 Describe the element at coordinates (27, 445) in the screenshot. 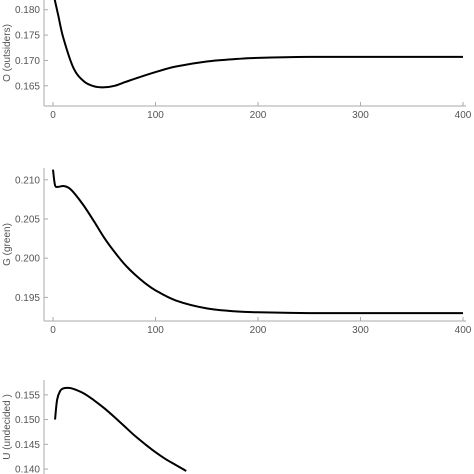

I see `y-tick-label: 0.145` at that location.